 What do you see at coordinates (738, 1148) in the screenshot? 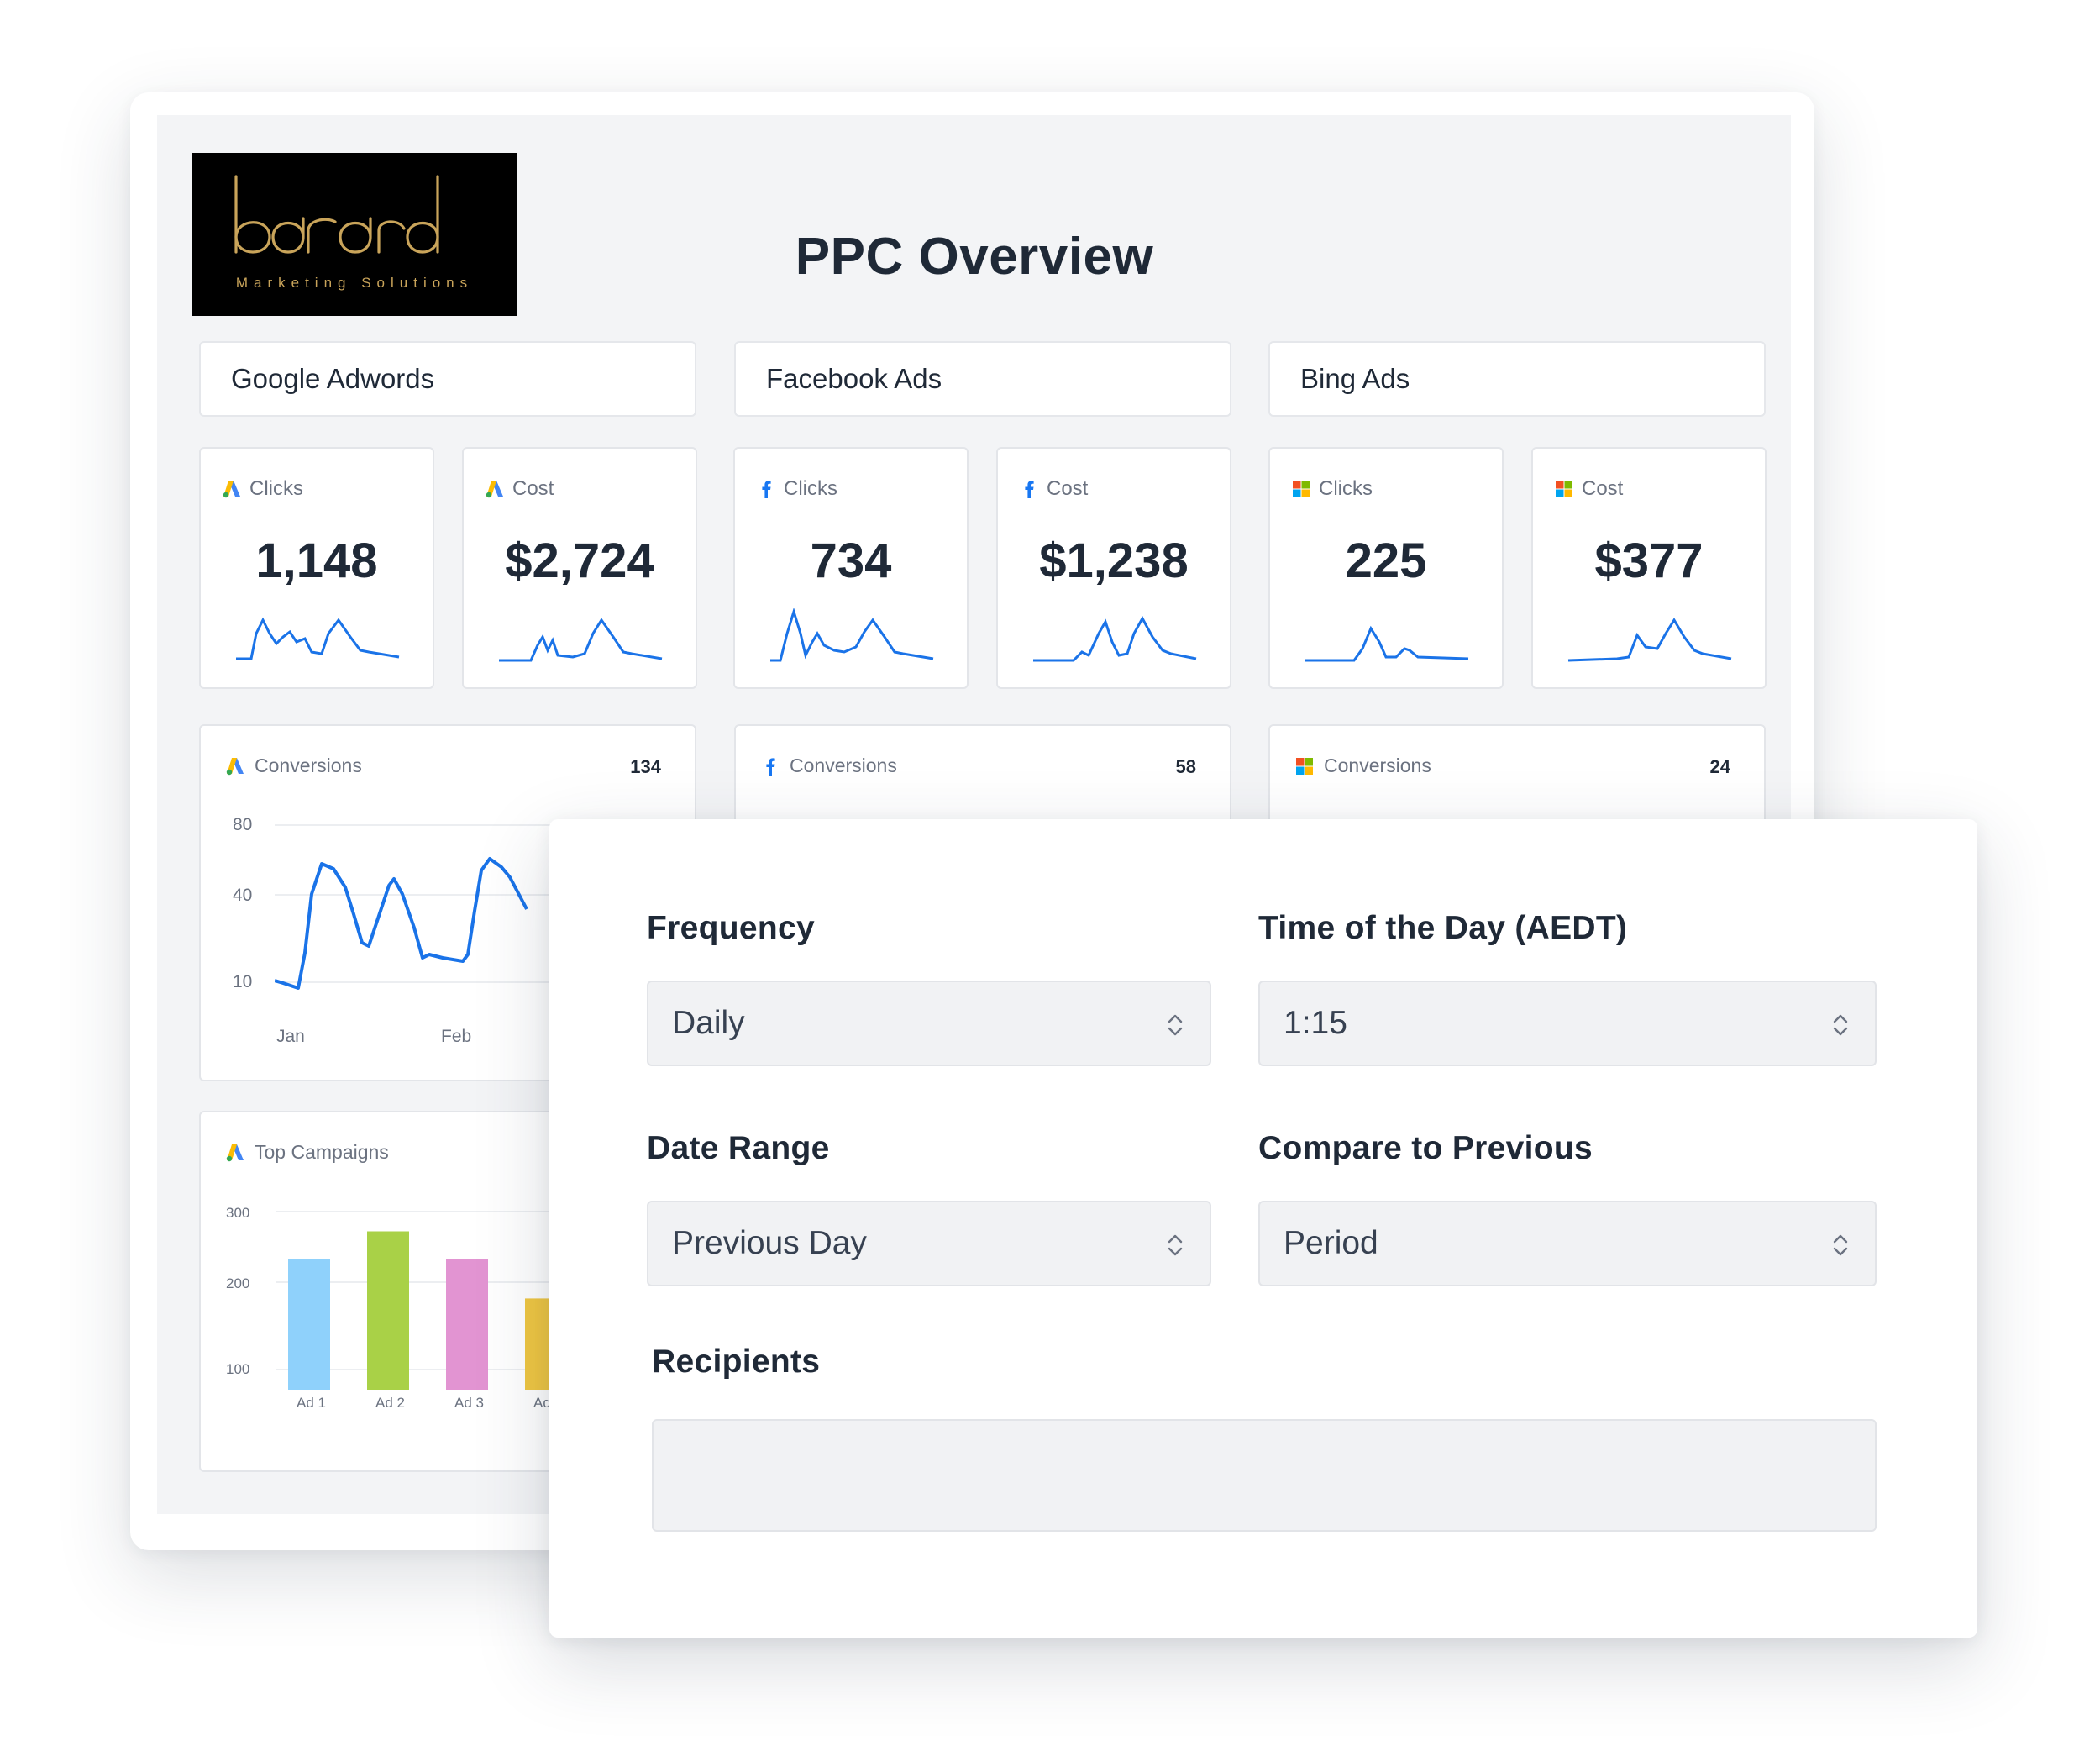
I see `date-range-label: Date Range` at bounding box center [738, 1148].